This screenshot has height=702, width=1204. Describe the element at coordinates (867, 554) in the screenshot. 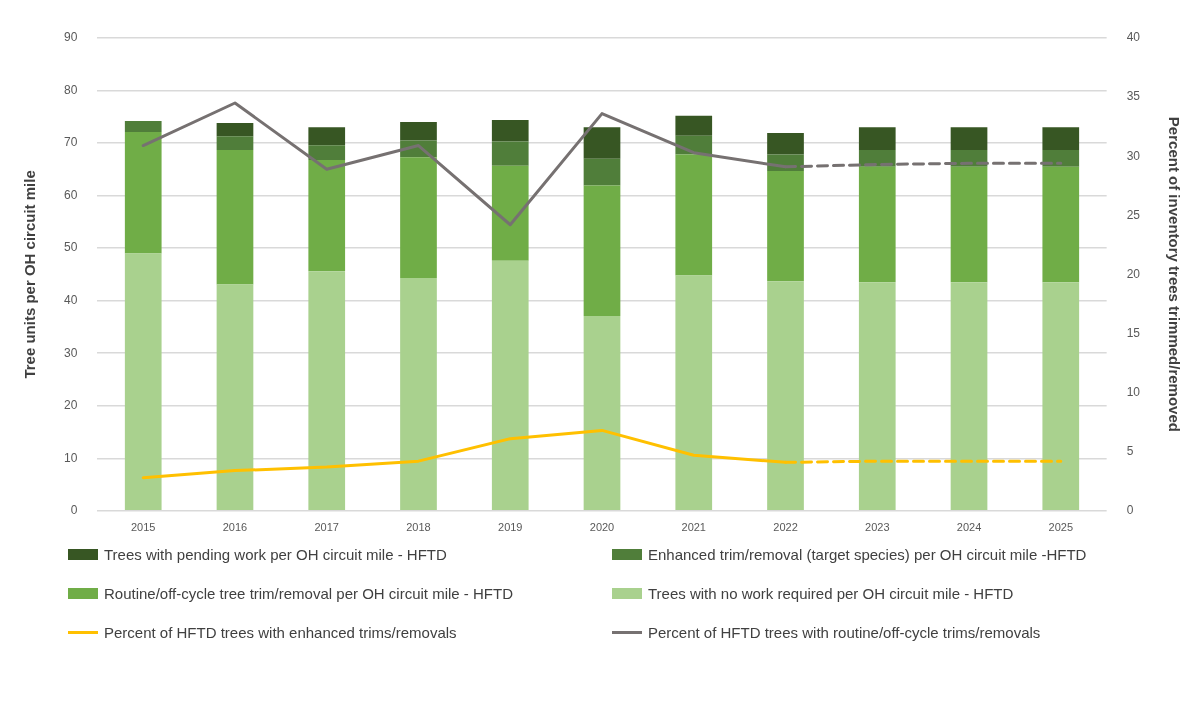

I see `legend-label: Enhanced trim/removal (target species) per OH circuit mile -HFTD` at that location.